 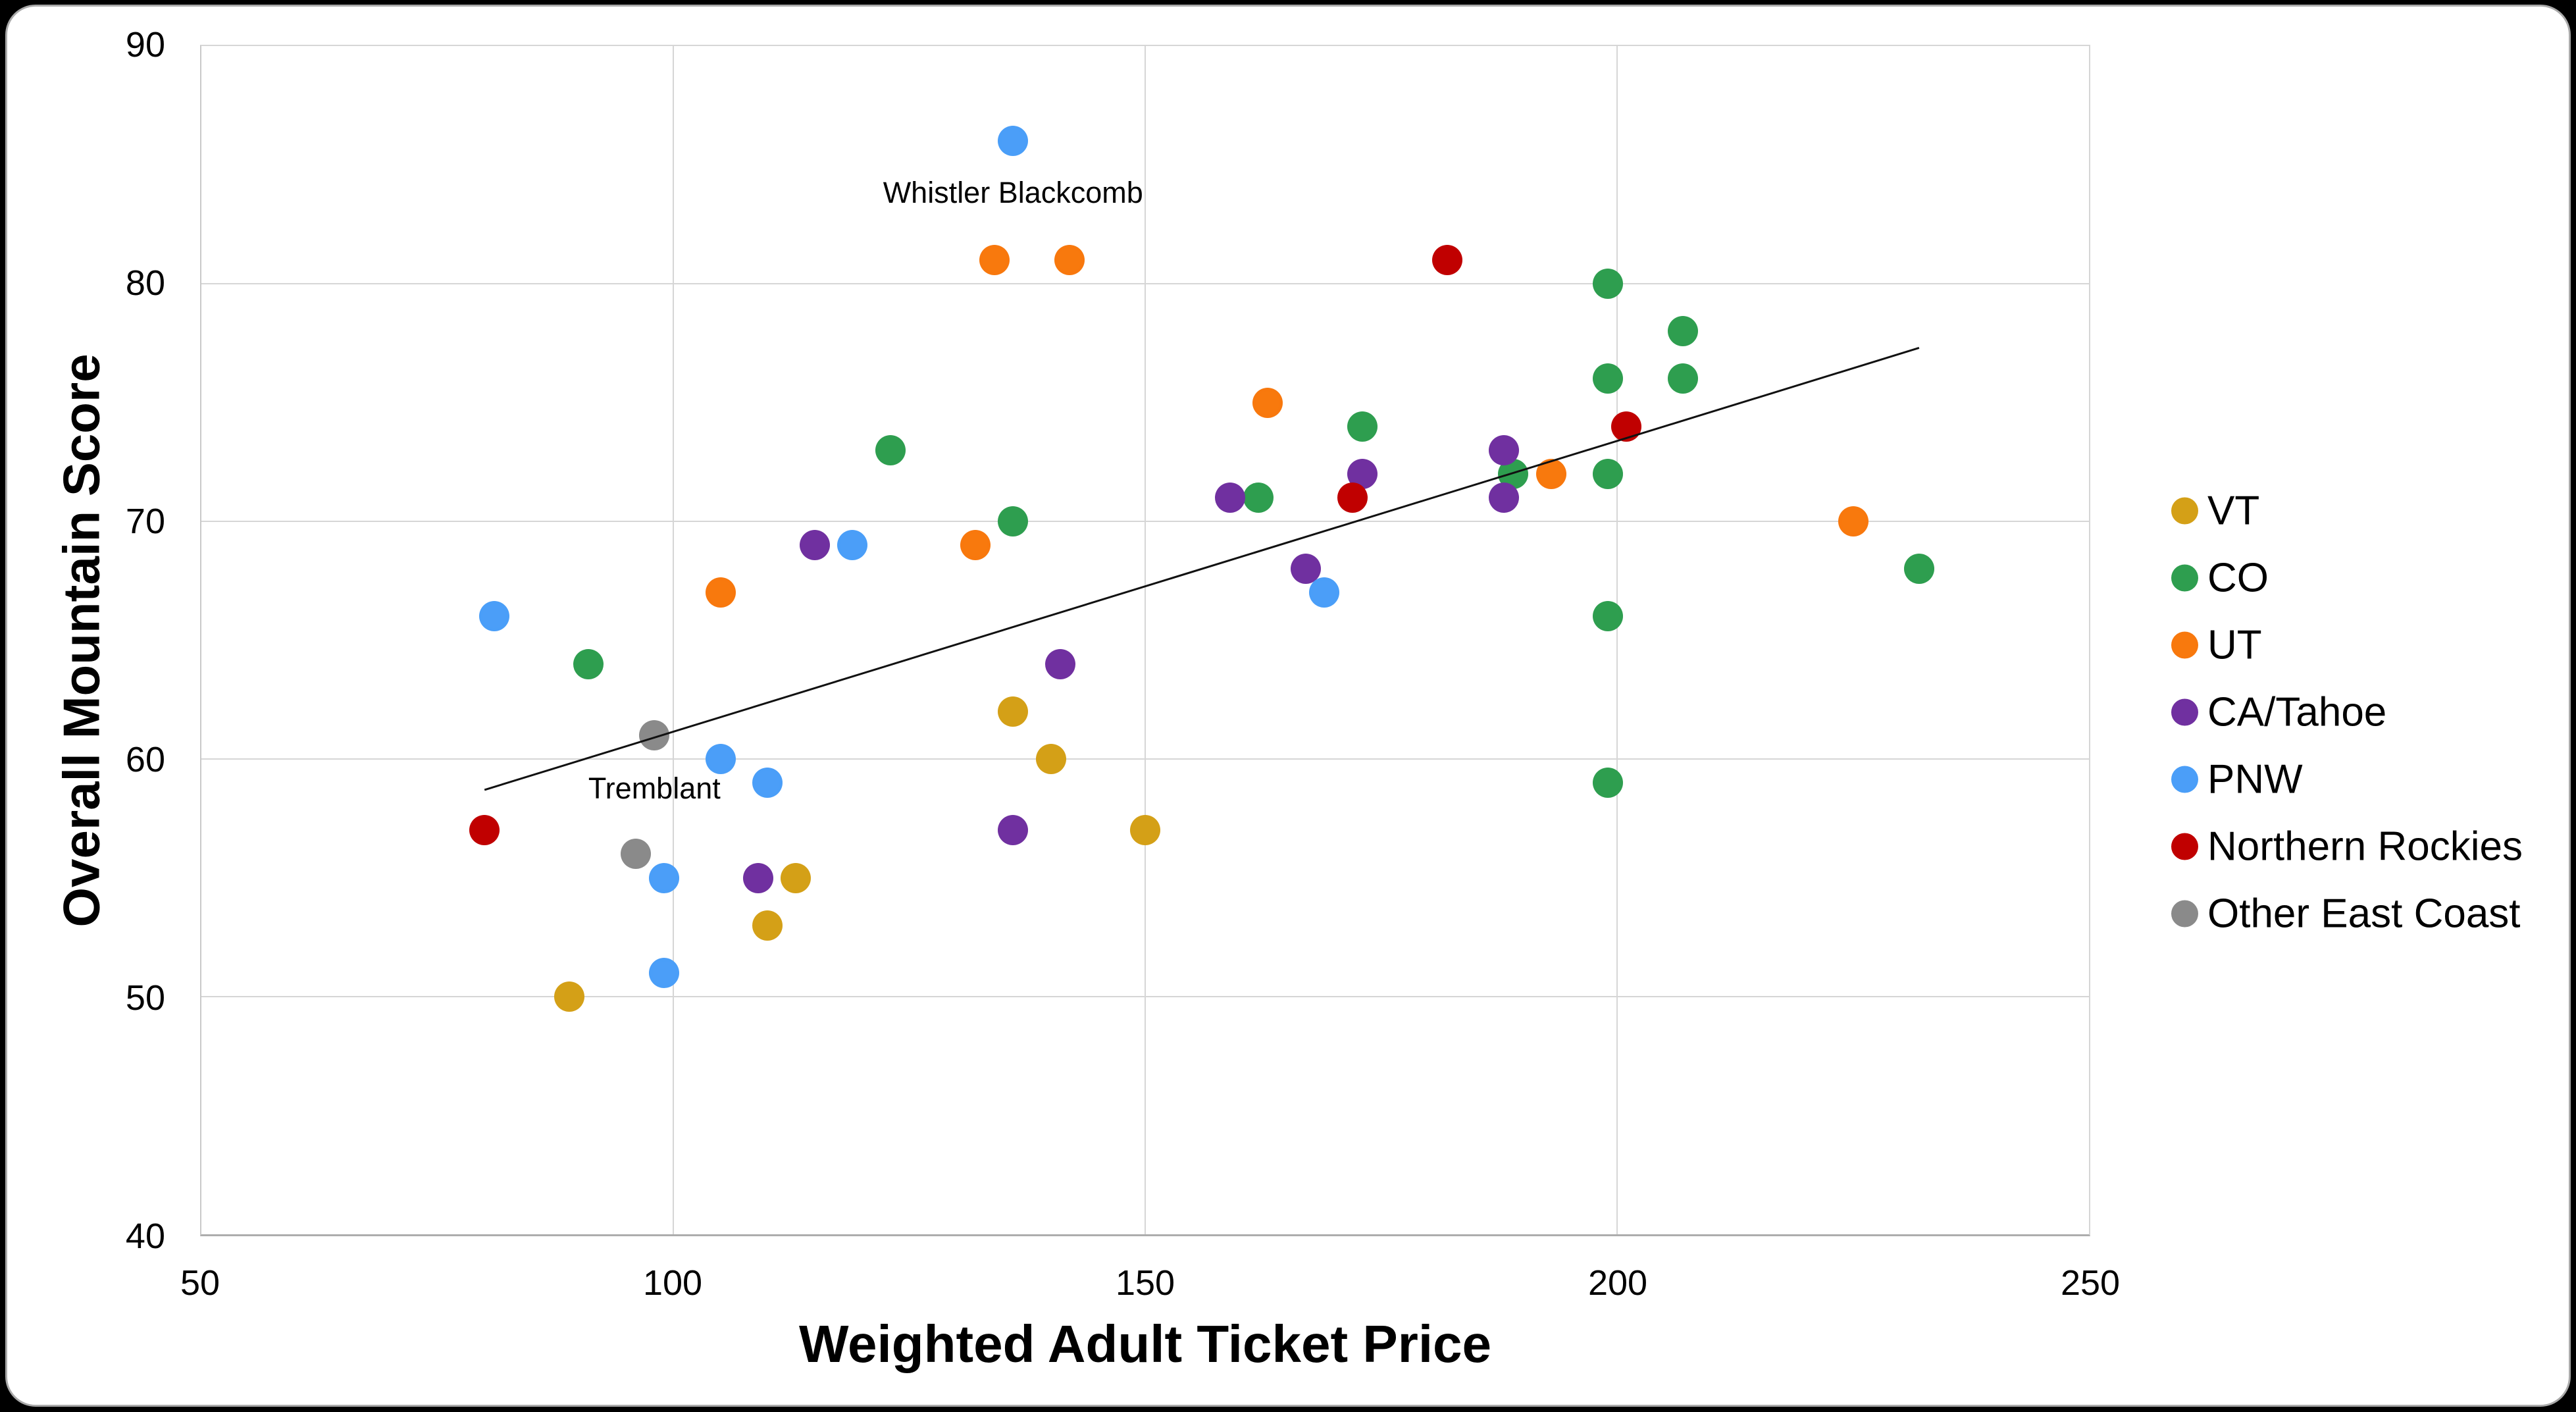 I want to click on legend-label-other-east-coast: Other East Coast, so click(x=2364, y=914).